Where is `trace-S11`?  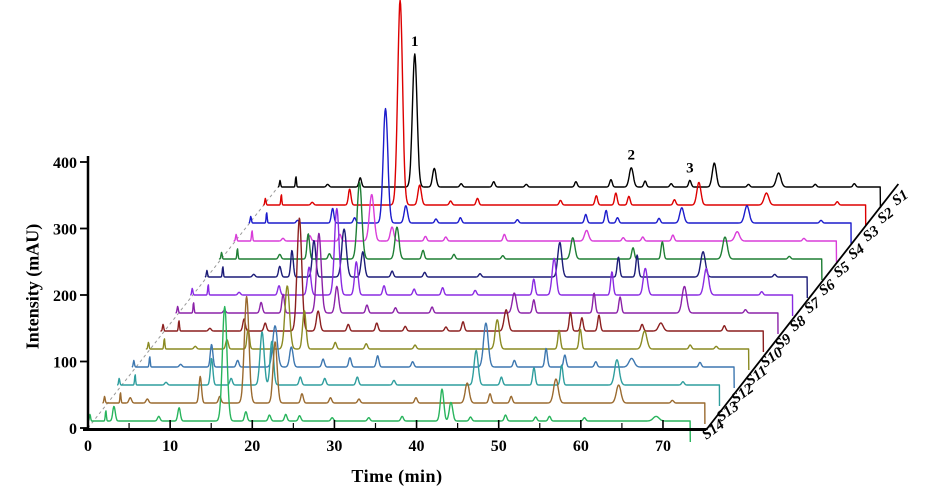
trace-S11 is located at coordinates (433, 355).